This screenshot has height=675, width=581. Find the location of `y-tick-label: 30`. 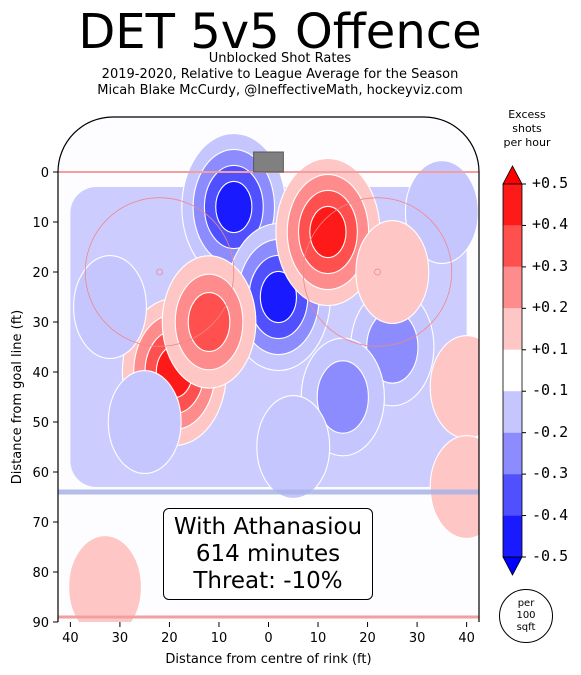

y-tick-label: 30 is located at coordinates (40, 323).